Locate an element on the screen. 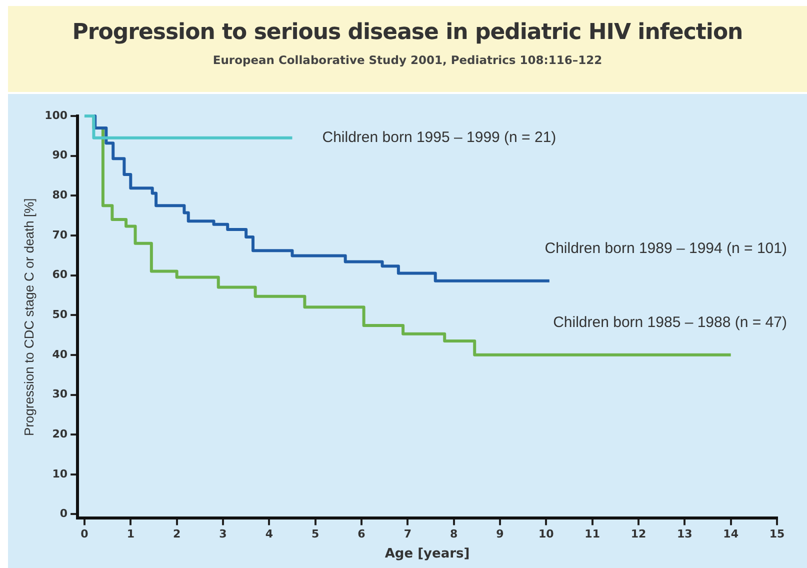 The image size is (807, 568). x-tick-label: 14 is located at coordinates (731, 534).